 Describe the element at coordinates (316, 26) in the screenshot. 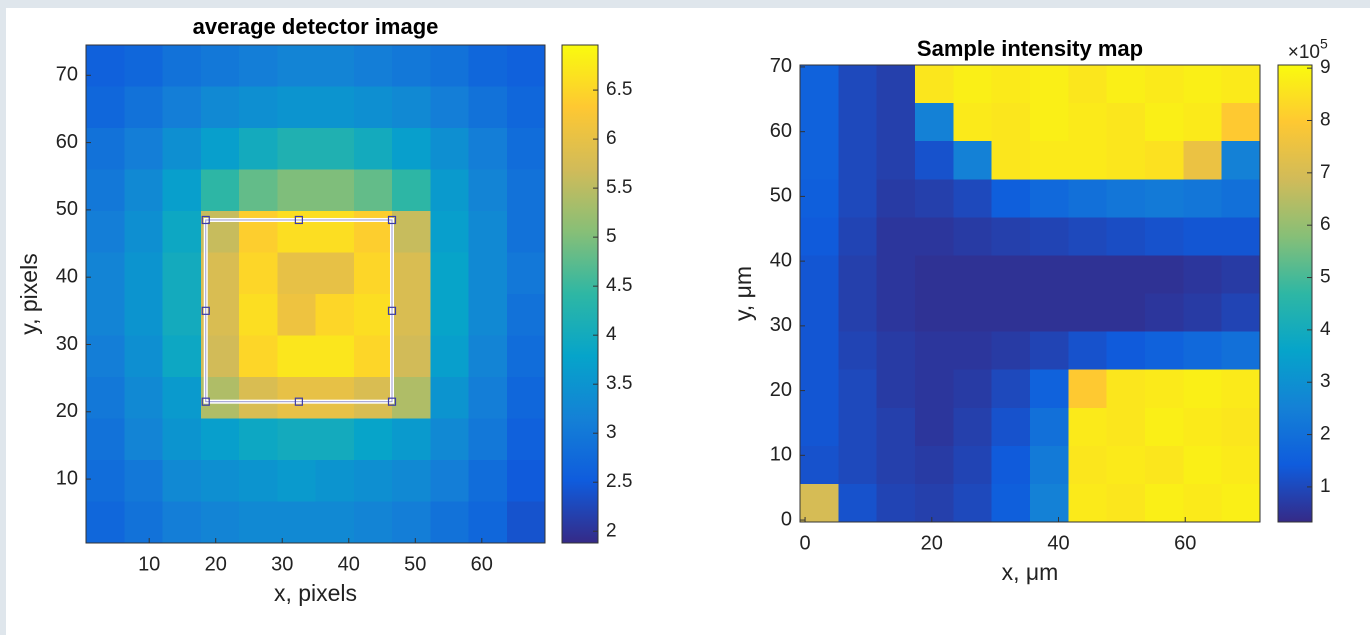

I see `chart-title: average detector image` at that location.